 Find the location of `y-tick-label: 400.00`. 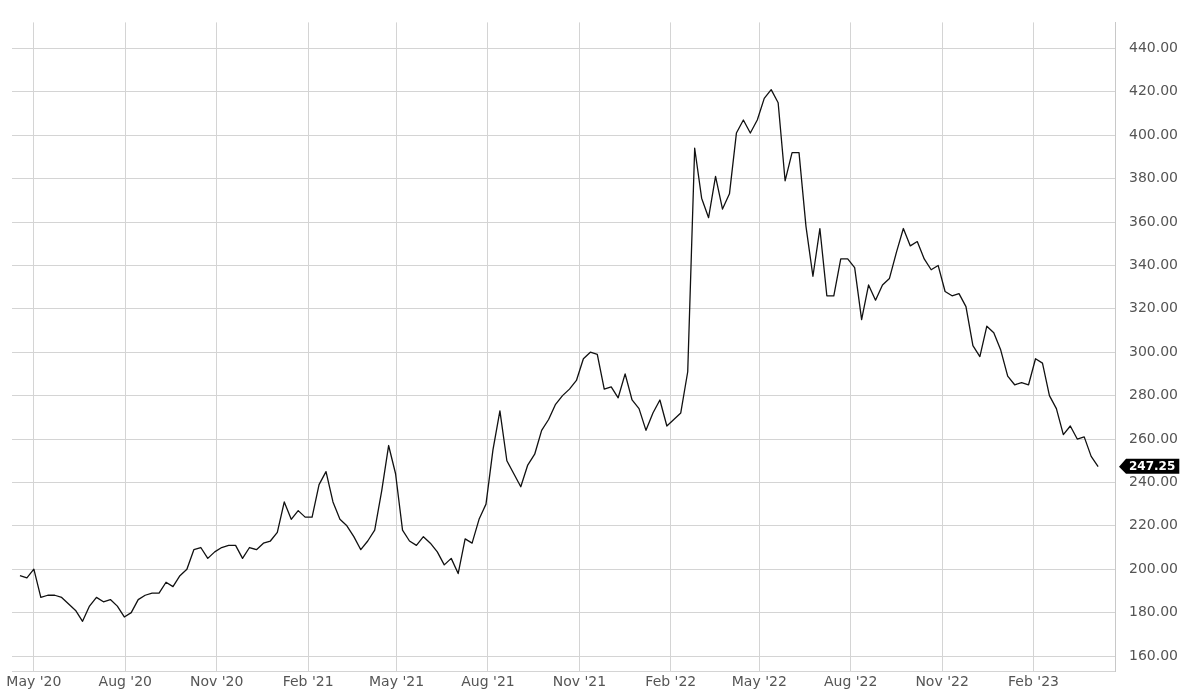

y-tick-label: 400.00 is located at coordinates (1154, 133).